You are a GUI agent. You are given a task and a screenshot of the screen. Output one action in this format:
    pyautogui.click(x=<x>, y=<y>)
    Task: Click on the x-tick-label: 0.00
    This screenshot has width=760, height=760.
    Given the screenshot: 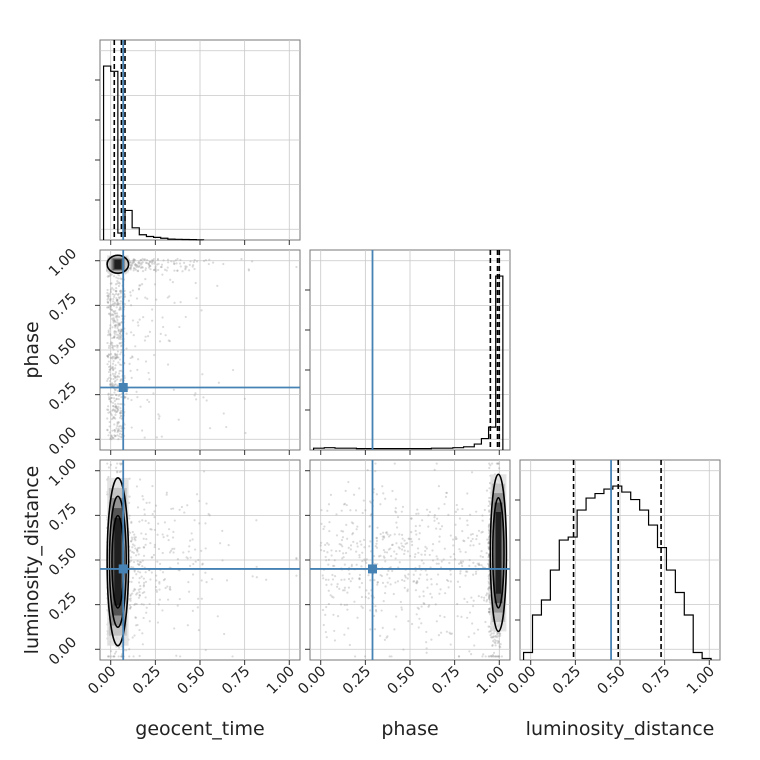 What is the action you would take?
    pyautogui.click(x=522, y=681)
    